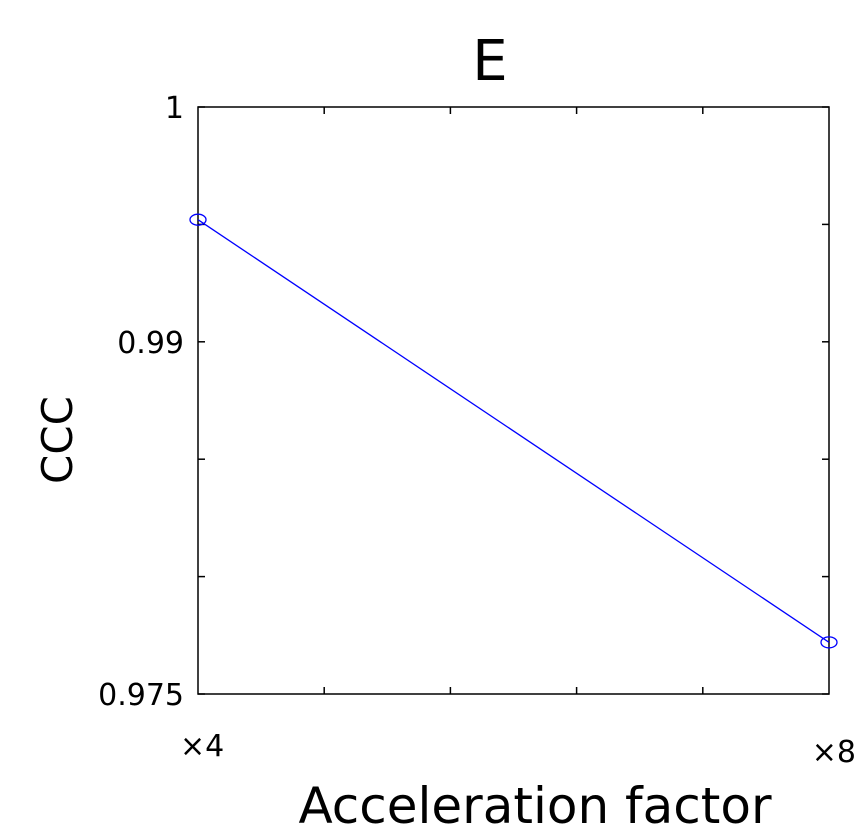  I want to click on x-tick-label: ×4, so click(202, 746).